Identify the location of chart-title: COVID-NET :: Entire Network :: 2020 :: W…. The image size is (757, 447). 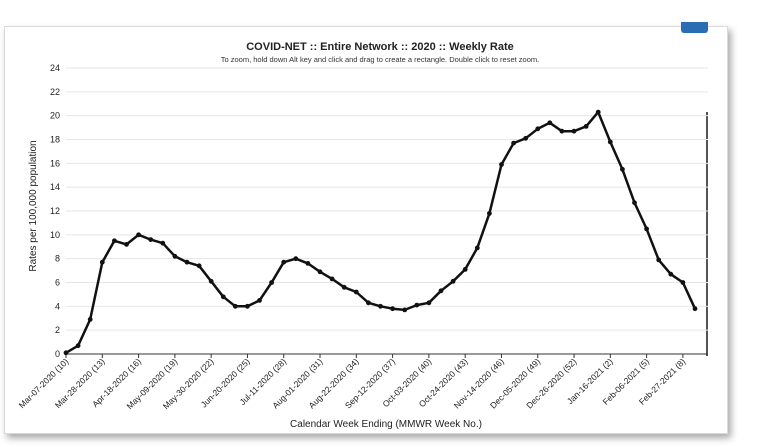
(380, 47).